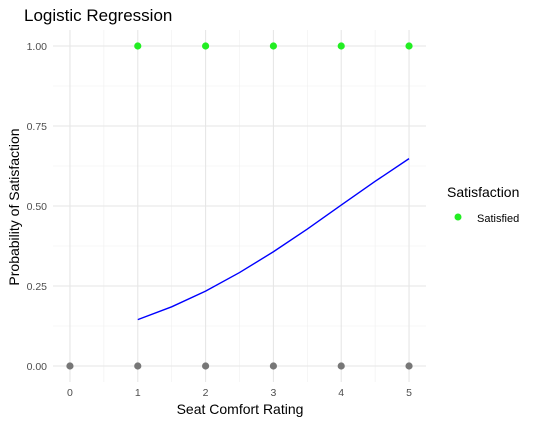  I want to click on legend: Satisfaction Satisfied, so click(483, 204).